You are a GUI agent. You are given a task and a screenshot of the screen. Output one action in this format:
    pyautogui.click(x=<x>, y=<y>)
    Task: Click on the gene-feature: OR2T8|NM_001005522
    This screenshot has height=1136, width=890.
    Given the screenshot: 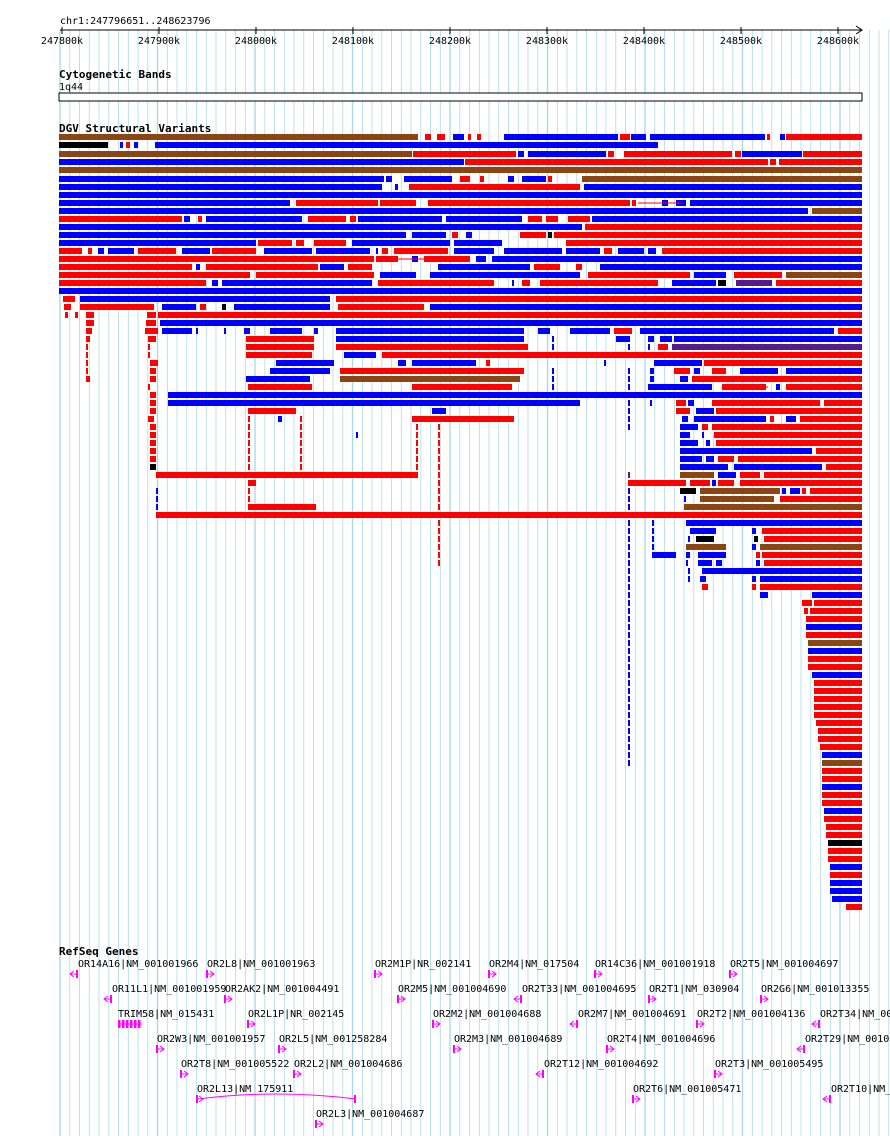 What is the action you would take?
    pyautogui.click(x=234, y=1068)
    